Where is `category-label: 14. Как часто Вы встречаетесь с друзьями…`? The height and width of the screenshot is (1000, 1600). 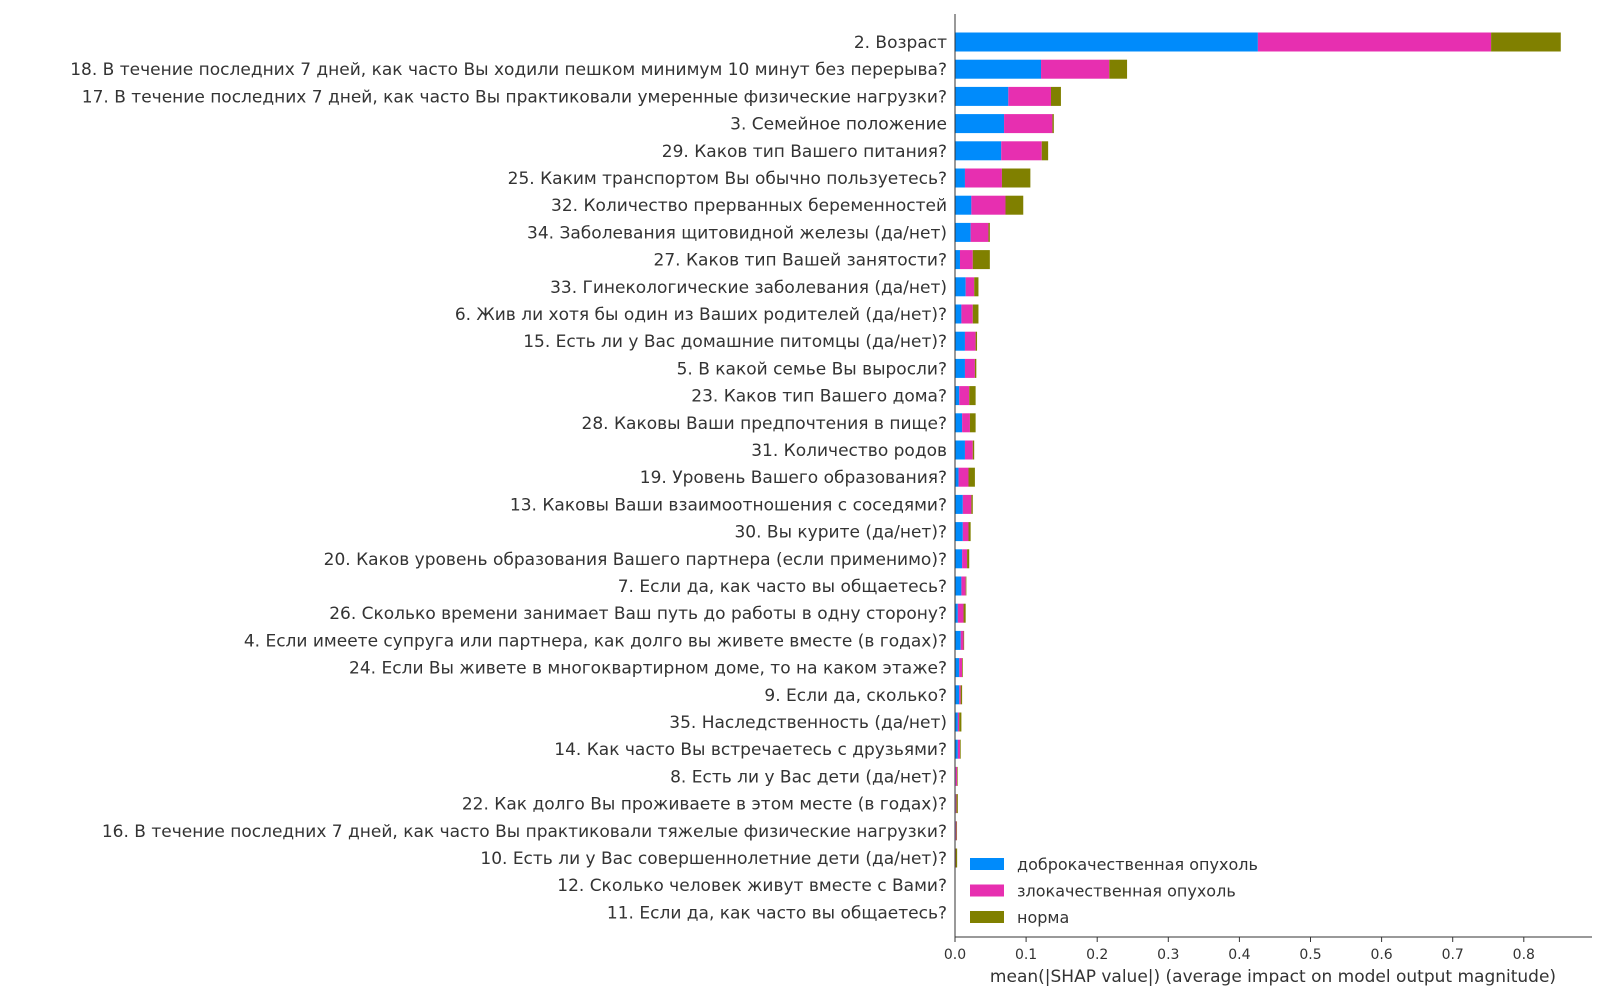
category-label: 14. Как часто Вы встречаетесь с друзьями… is located at coordinates (750, 750).